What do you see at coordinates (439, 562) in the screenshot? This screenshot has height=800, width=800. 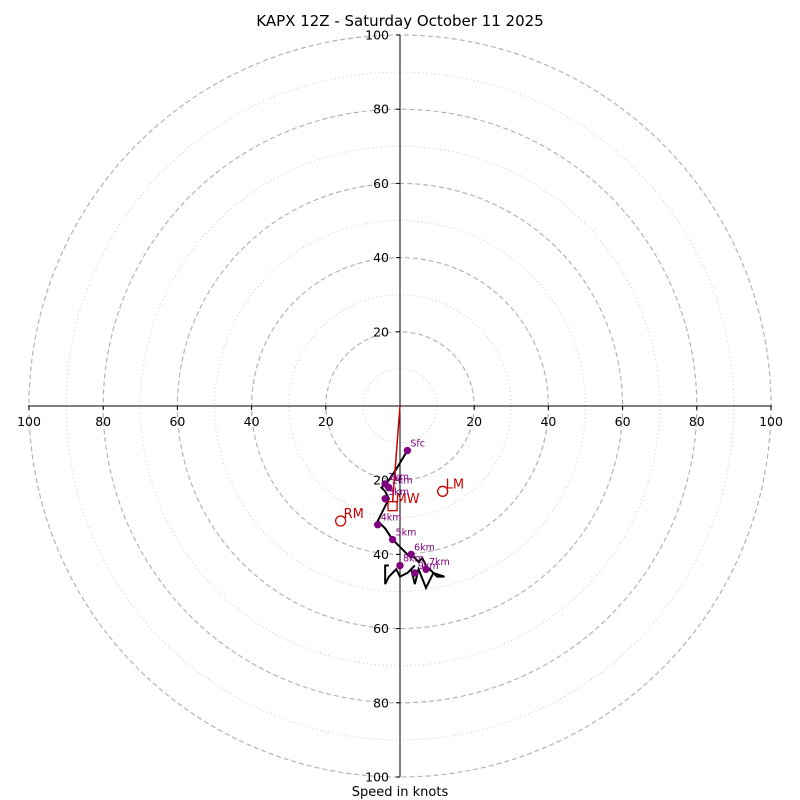 I see `height-label: 7km` at bounding box center [439, 562].